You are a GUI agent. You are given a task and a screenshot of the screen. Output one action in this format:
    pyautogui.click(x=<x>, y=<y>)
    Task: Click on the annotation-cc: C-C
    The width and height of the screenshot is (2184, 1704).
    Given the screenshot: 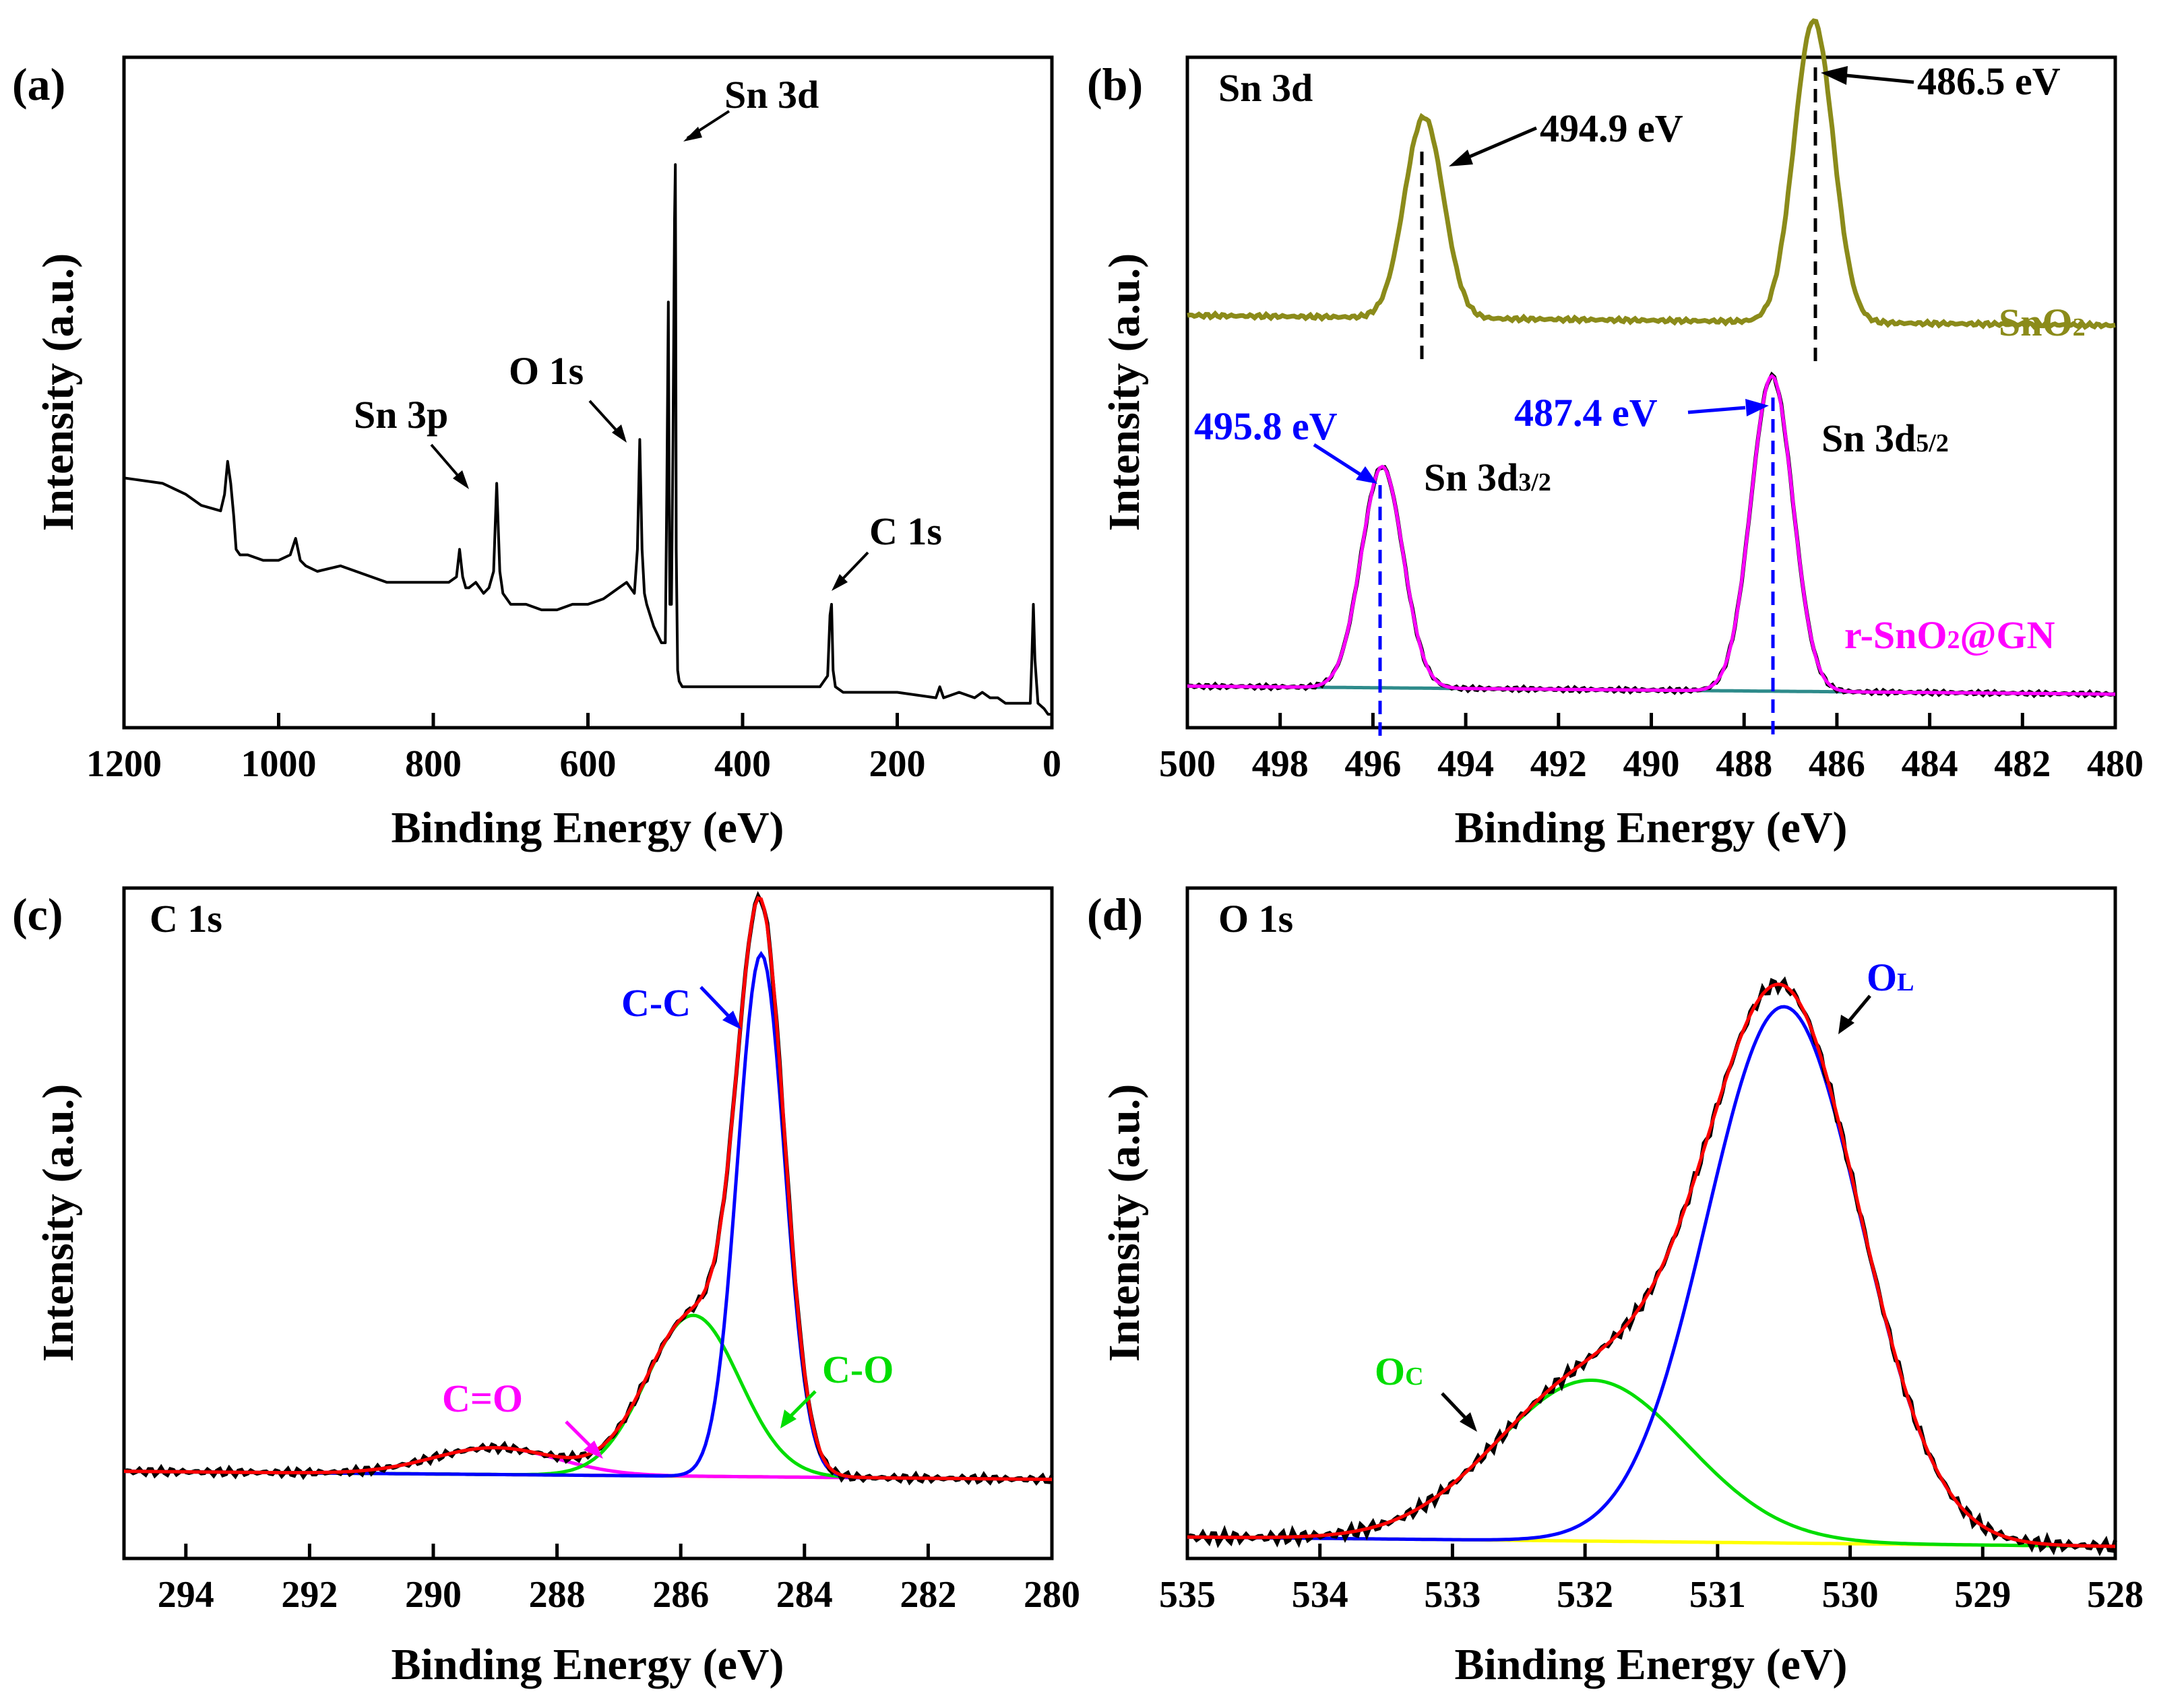 What is the action you would take?
    pyautogui.click(x=681, y=1006)
    